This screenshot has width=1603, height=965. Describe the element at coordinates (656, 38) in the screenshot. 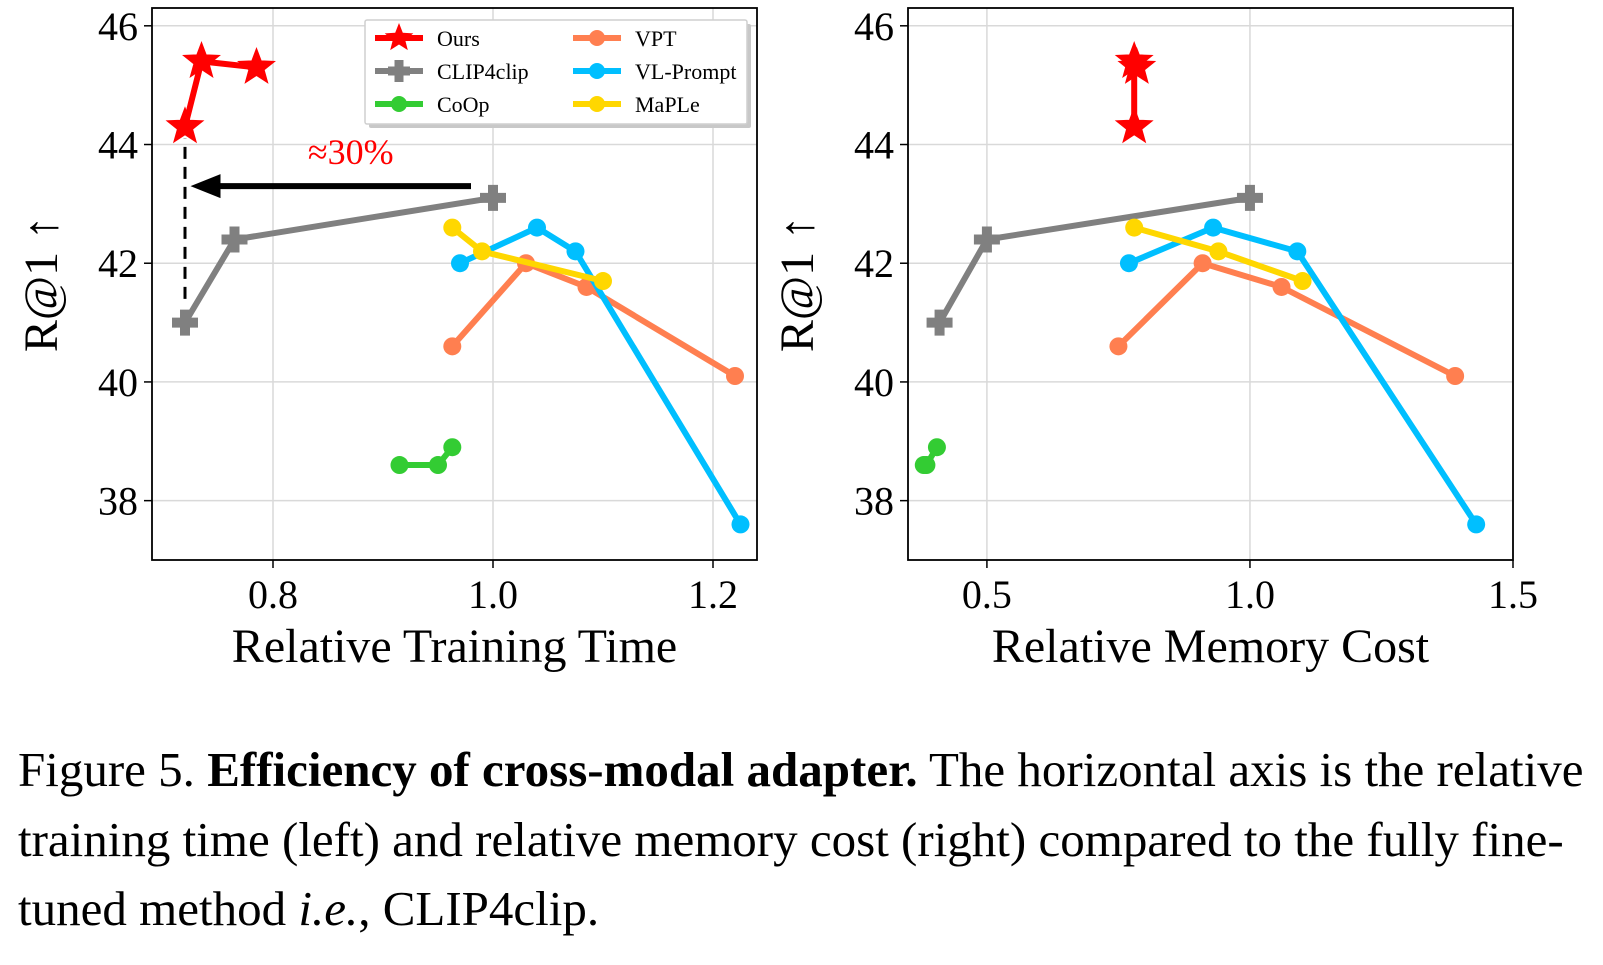

I see `legend-label: VPT` at that location.